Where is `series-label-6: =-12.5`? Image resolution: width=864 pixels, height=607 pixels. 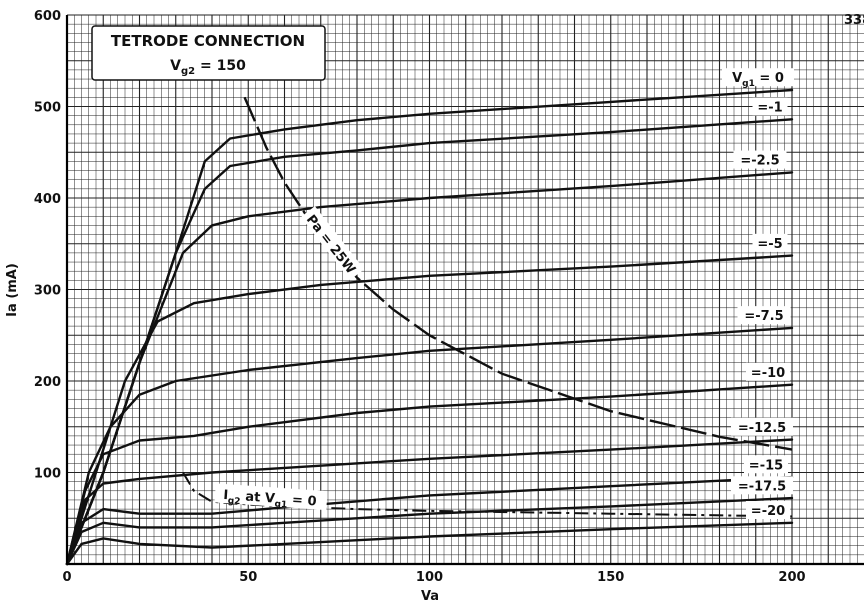
series-label-6: =-12.5 is located at coordinates (762, 426).